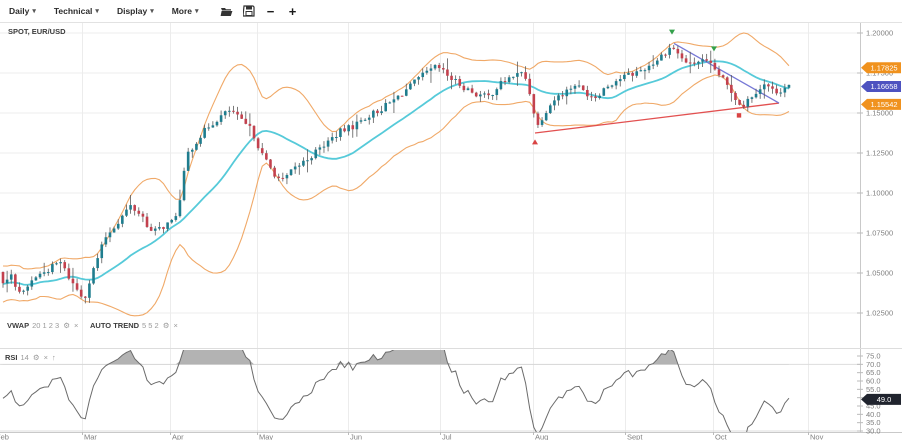  I want to click on svg-text: Jul, so click(447, 436).